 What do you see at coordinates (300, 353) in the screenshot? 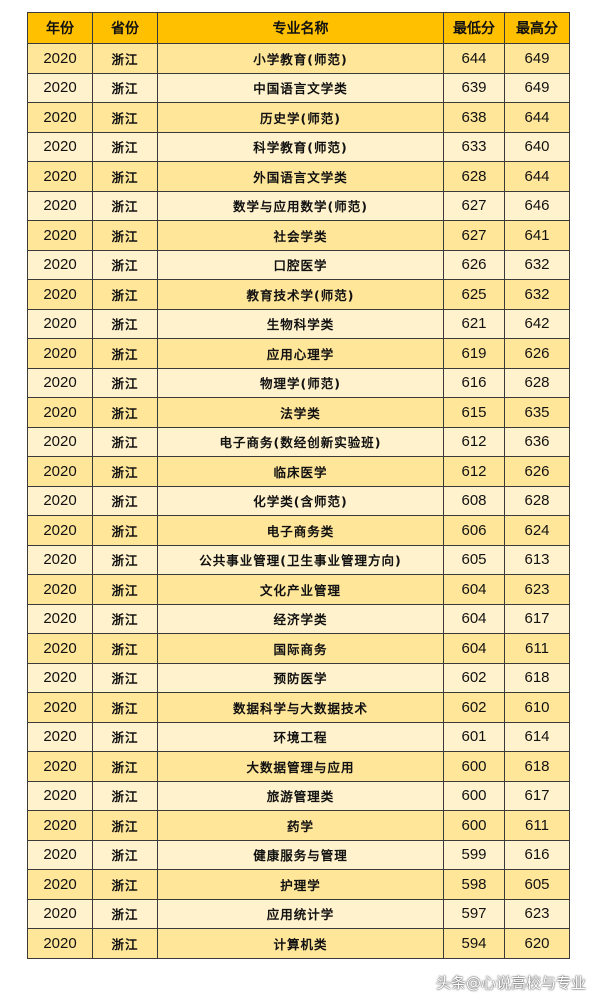
I see `major-cell: 应用心理学` at bounding box center [300, 353].